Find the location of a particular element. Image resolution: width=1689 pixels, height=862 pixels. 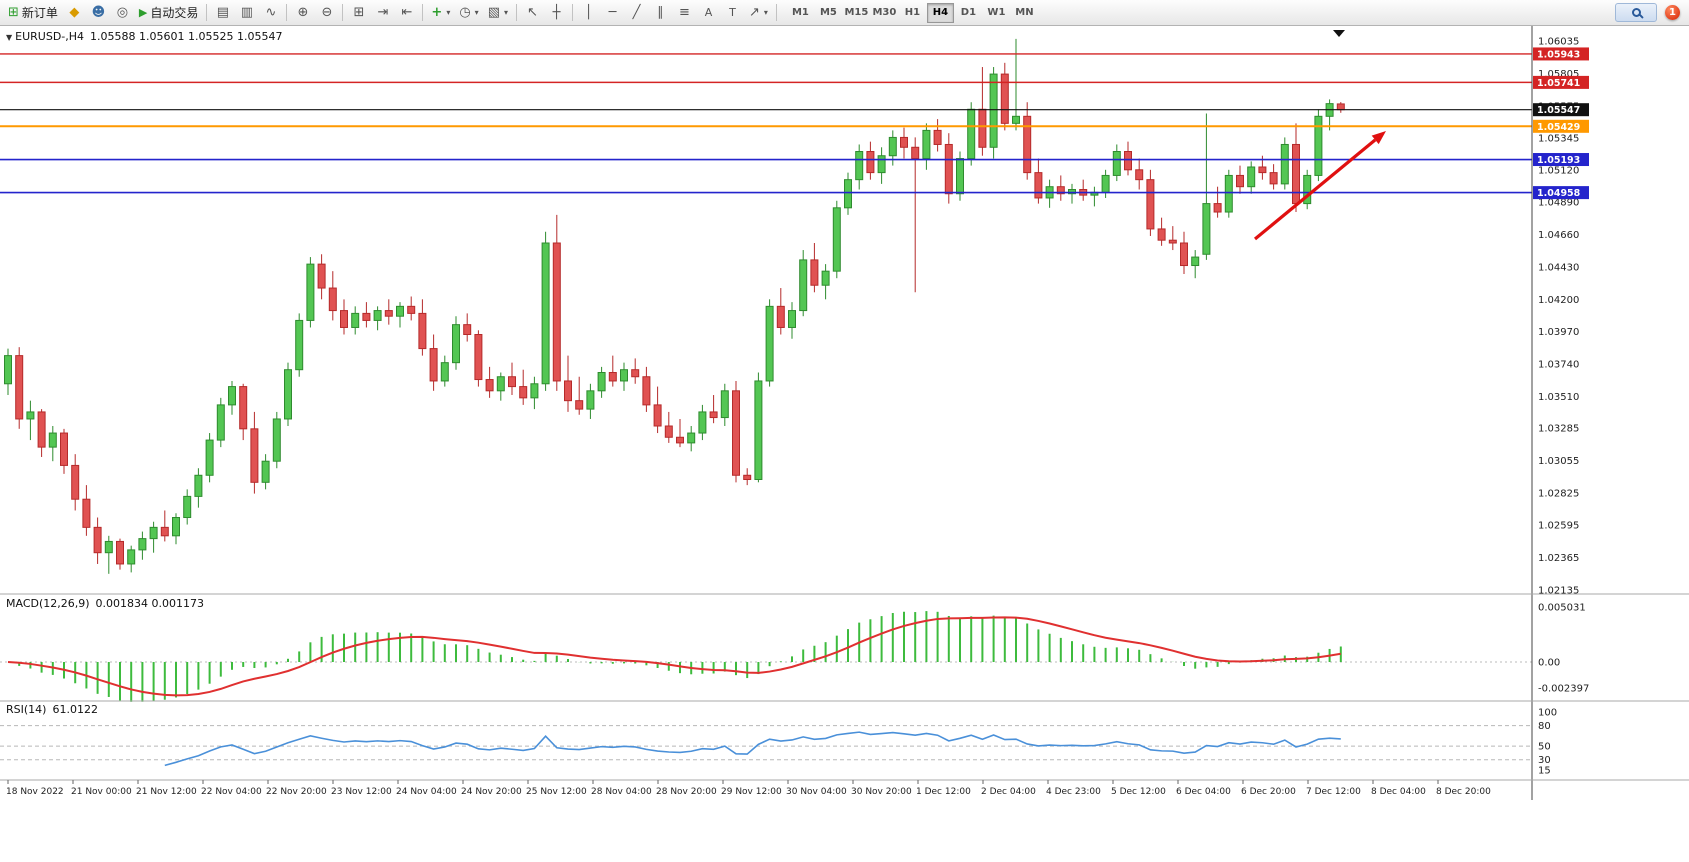

svg-text: 7 Dec 12:00 is located at coordinates (1333, 792).